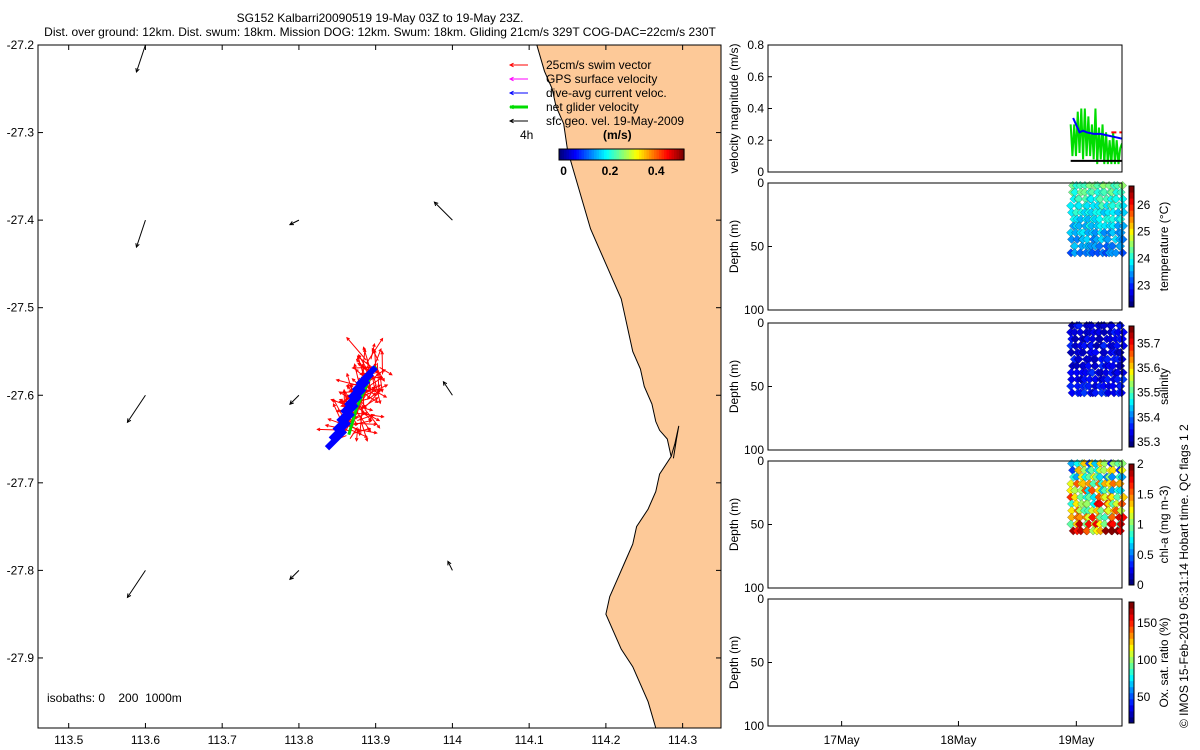 Image resolution: width=1200 pixels, height=750 pixels. I want to click on depth-y-tick-label: 100, so click(754, 588).